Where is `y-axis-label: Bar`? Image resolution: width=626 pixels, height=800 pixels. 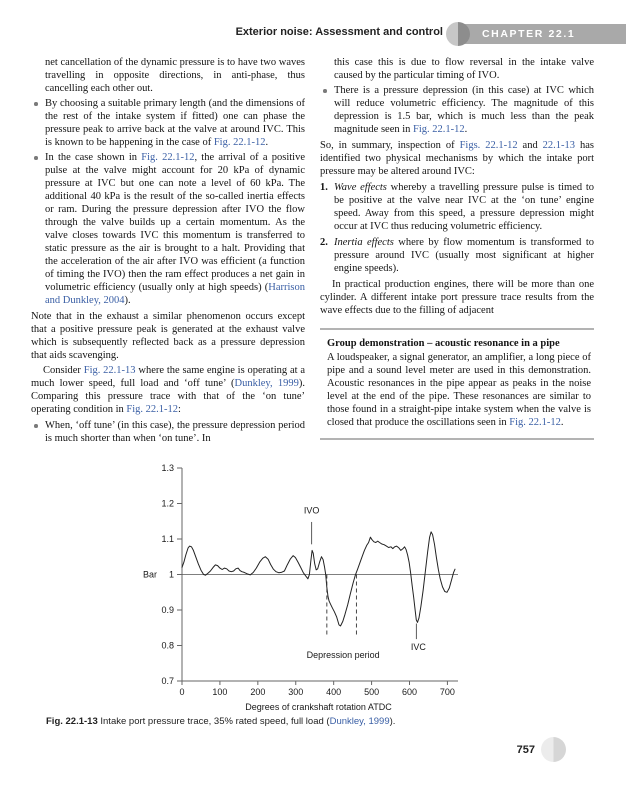
y-axis-label: Bar is located at coordinates (150, 575).